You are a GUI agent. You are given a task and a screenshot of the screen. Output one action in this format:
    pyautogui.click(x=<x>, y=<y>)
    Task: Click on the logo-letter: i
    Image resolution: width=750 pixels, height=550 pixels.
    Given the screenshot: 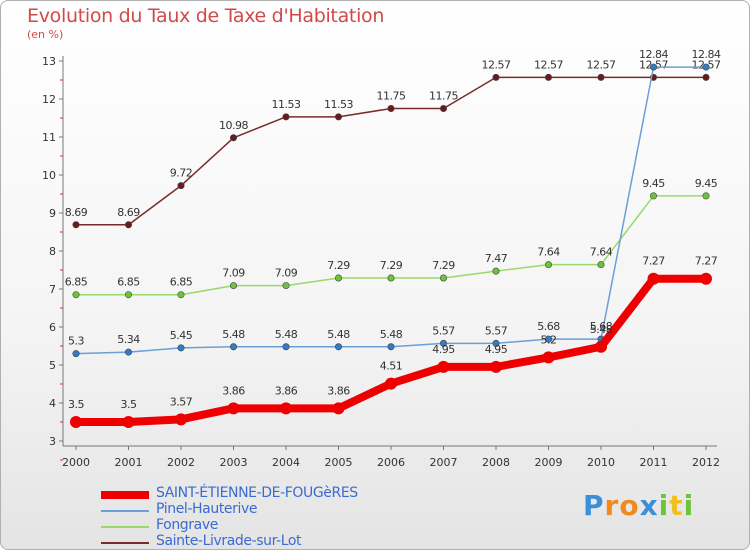 What is the action you would take?
    pyautogui.click(x=664, y=505)
    